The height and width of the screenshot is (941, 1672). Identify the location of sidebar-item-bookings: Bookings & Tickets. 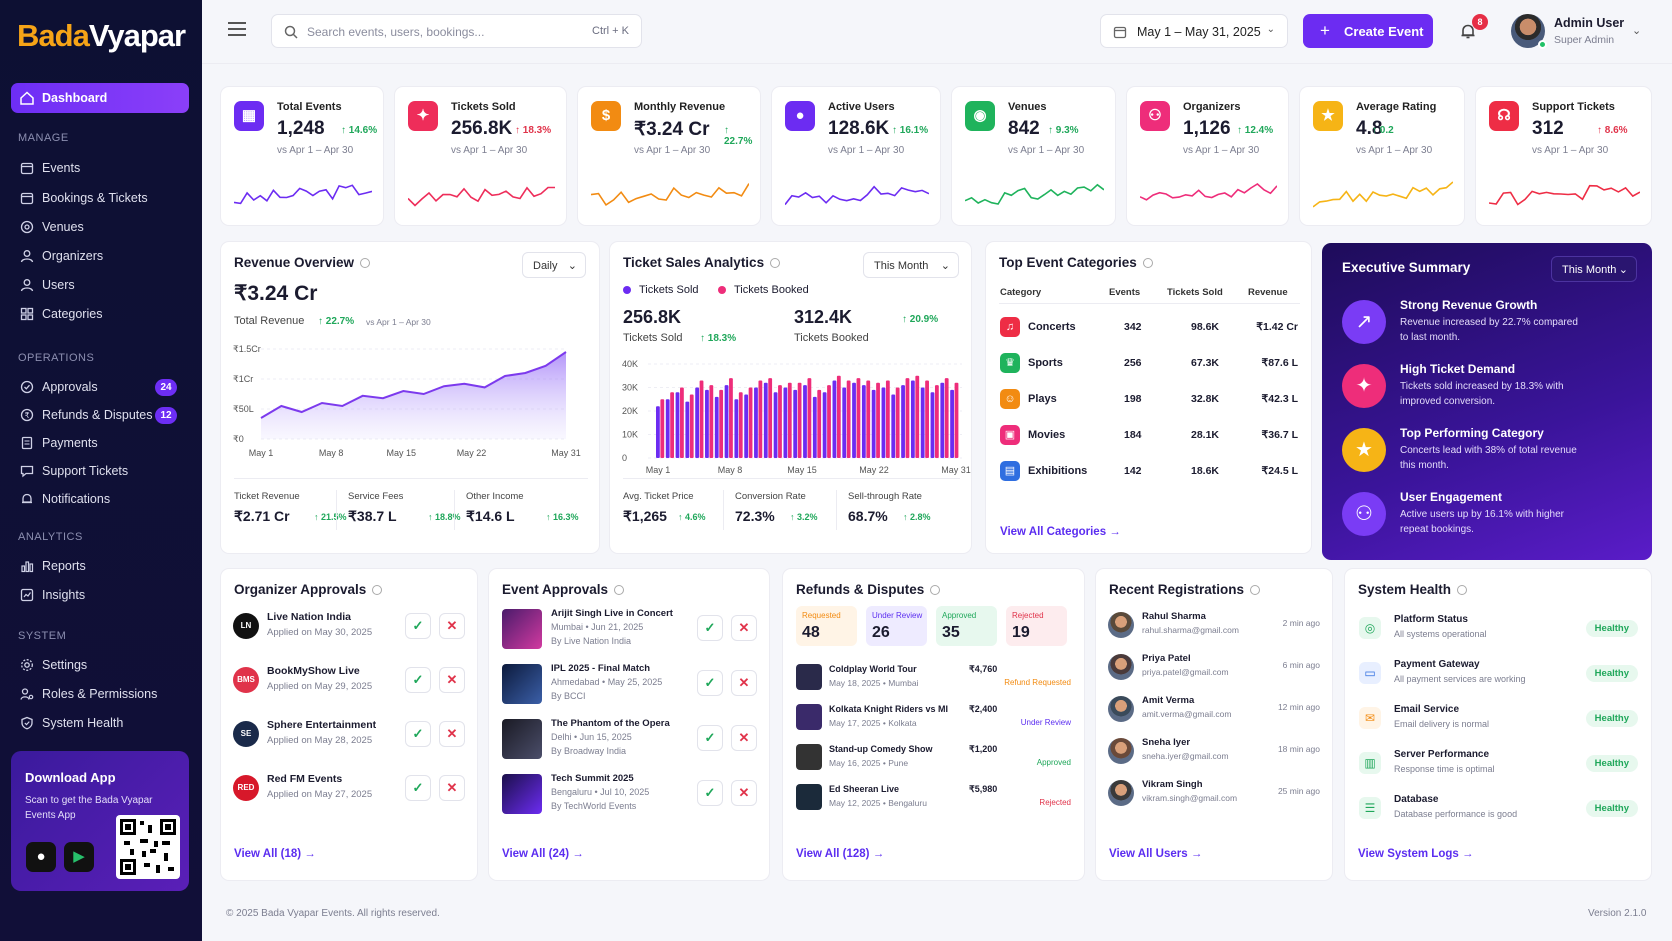
(100, 198).